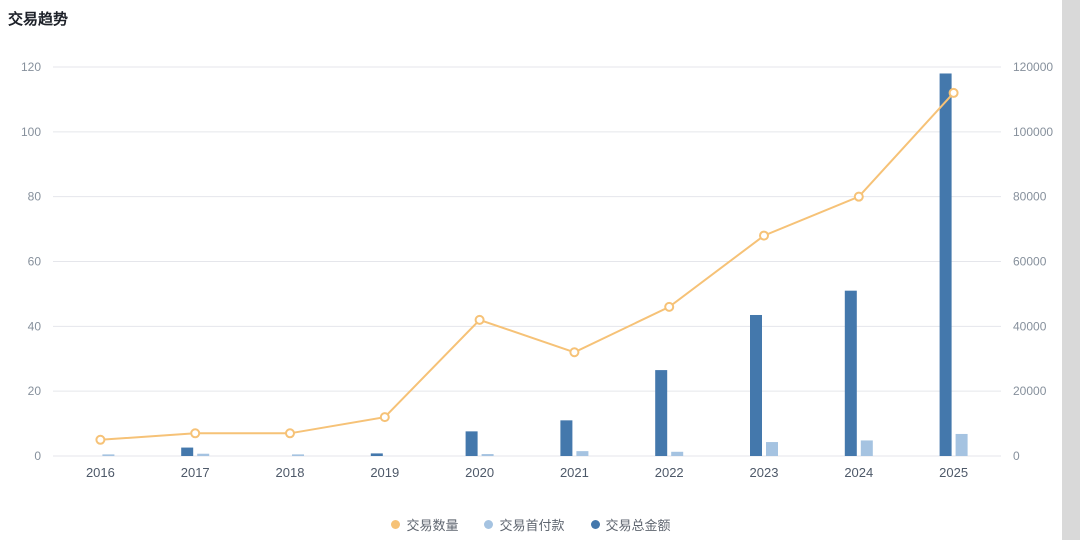  What do you see at coordinates (487, 455) in the screenshot?
I see `bar-交易首付款-2020` at bounding box center [487, 455].